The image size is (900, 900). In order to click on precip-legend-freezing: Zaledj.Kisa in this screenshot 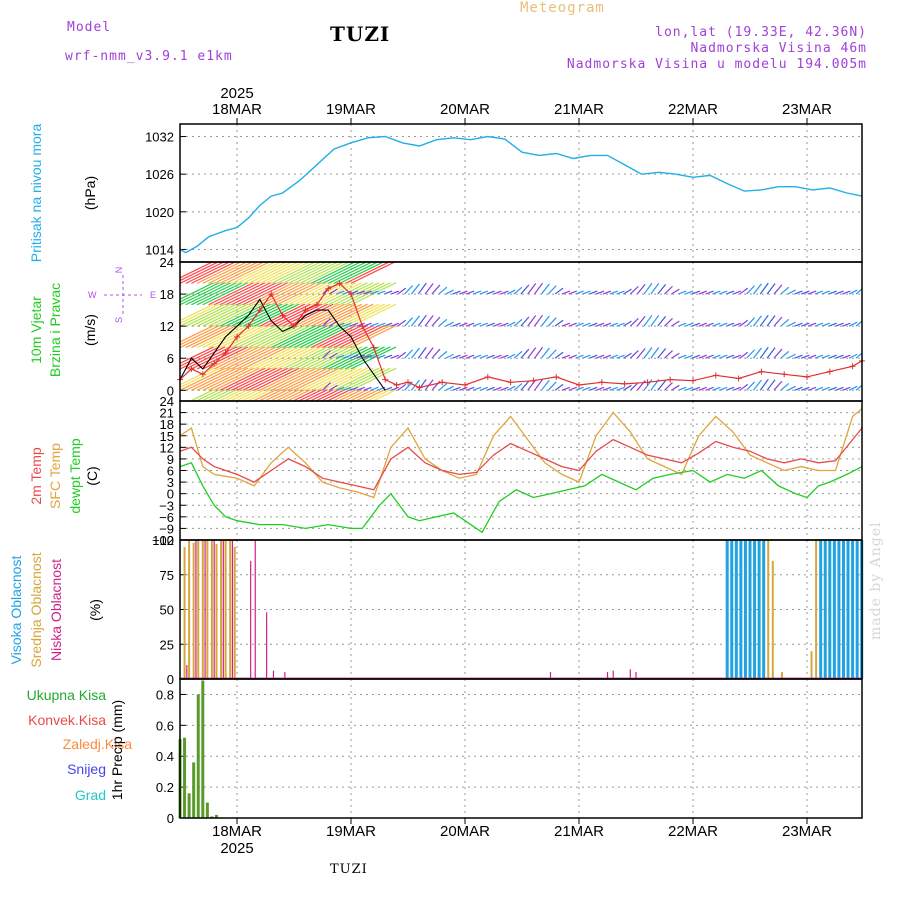, I will do `click(97, 744)`.